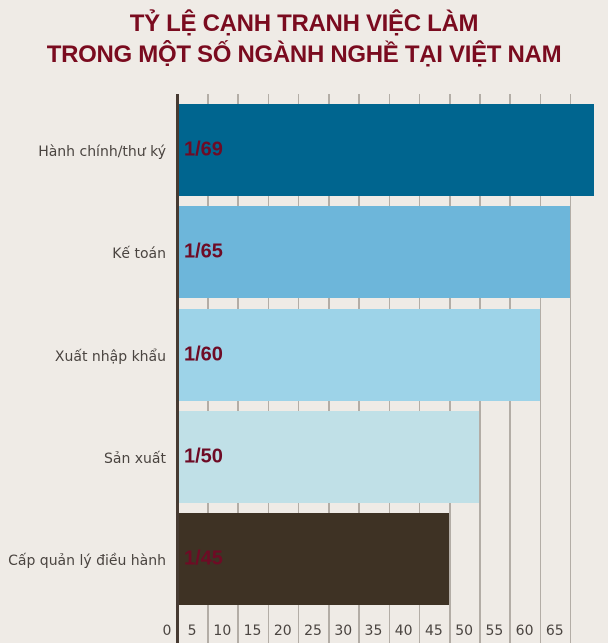 This screenshot has height=643, width=608. I want to click on y-axis-line, so click(177, 368).